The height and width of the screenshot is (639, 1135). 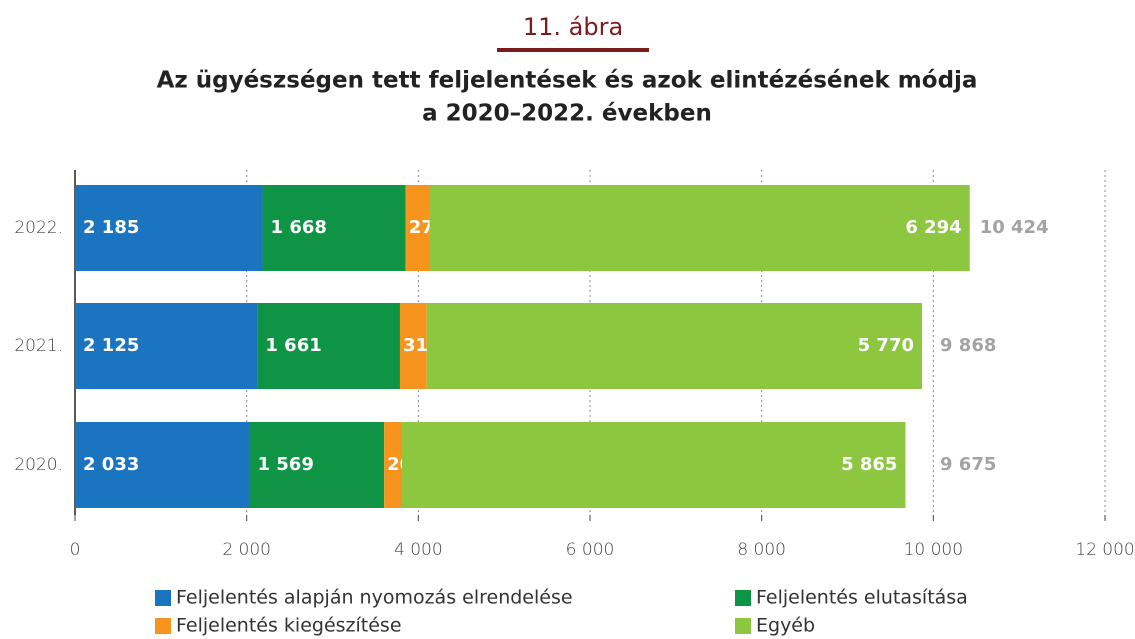 I want to click on value-label: 2 185, so click(x=111, y=227).